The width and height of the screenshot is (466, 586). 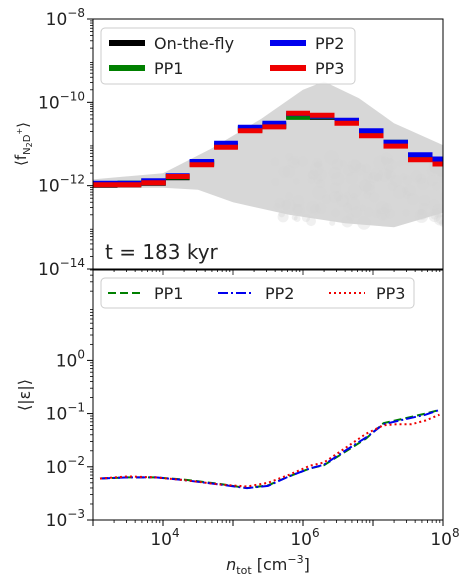 What do you see at coordinates (168, 293) in the screenshot?
I see `legend-label-pp1-bottom: PP1` at bounding box center [168, 293].